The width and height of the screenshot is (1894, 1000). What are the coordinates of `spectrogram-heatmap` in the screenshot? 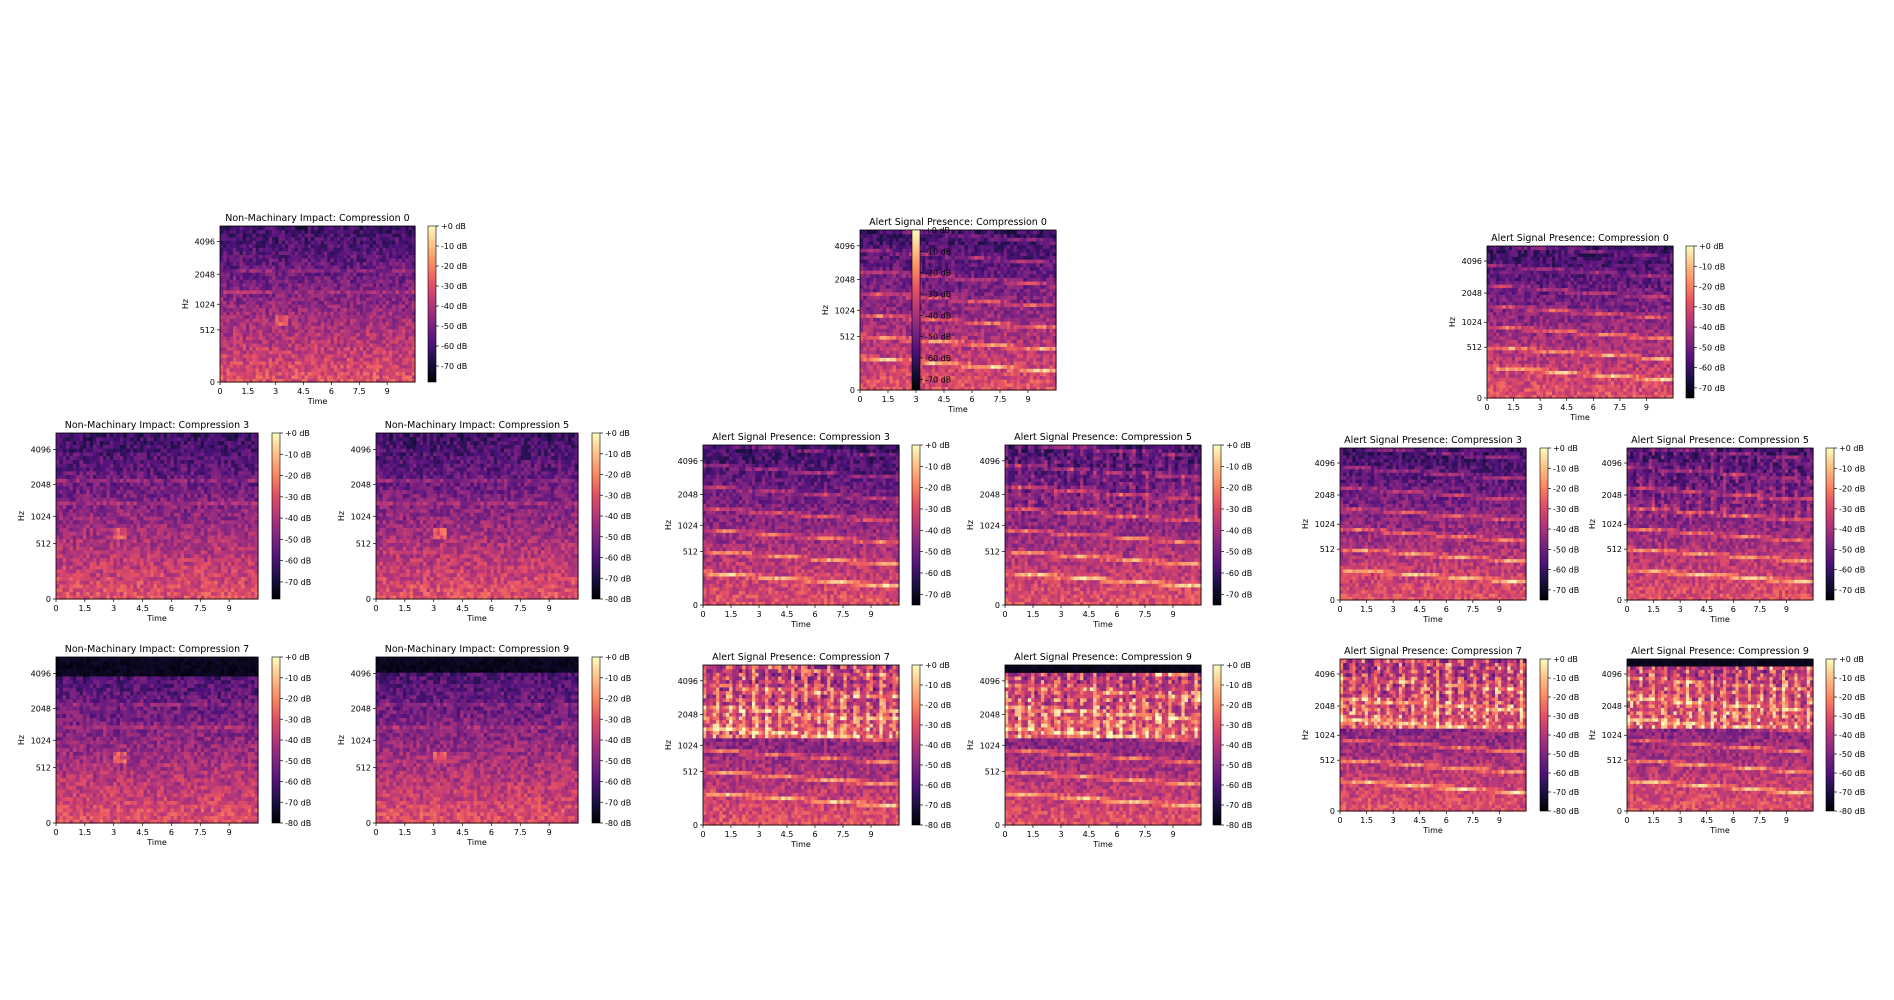 It's located at (318, 304).